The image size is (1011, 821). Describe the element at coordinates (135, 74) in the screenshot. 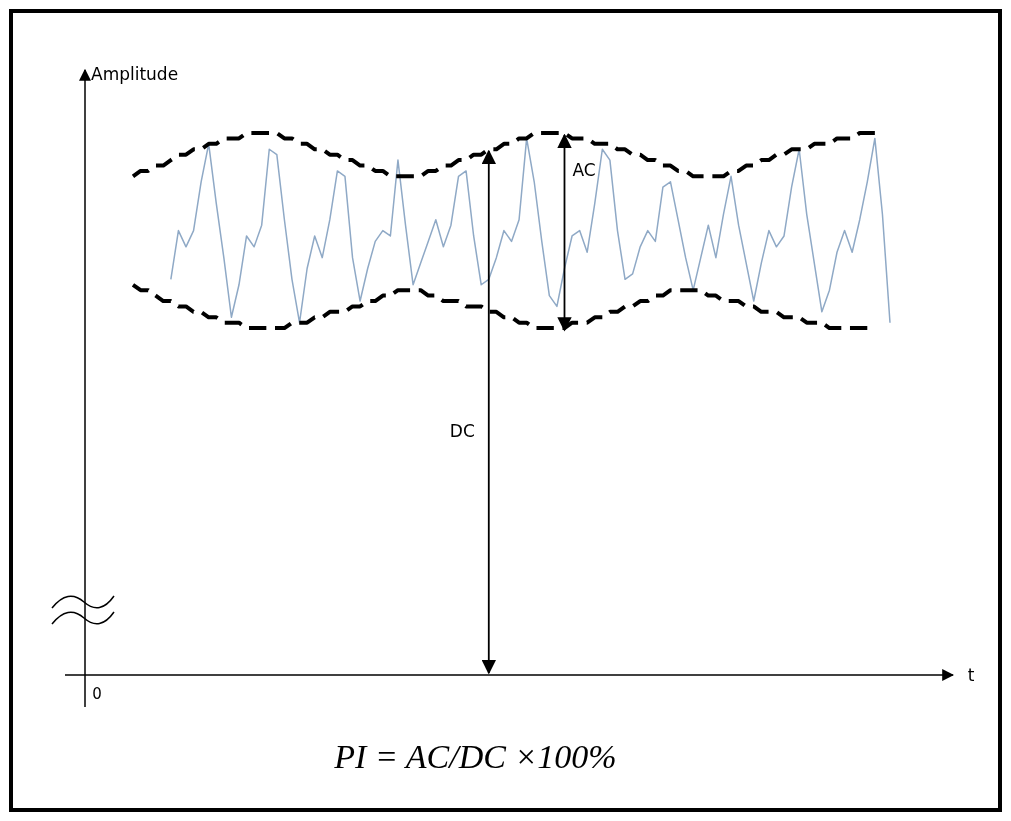

I see `y-axis-title: Amplitude` at that location.